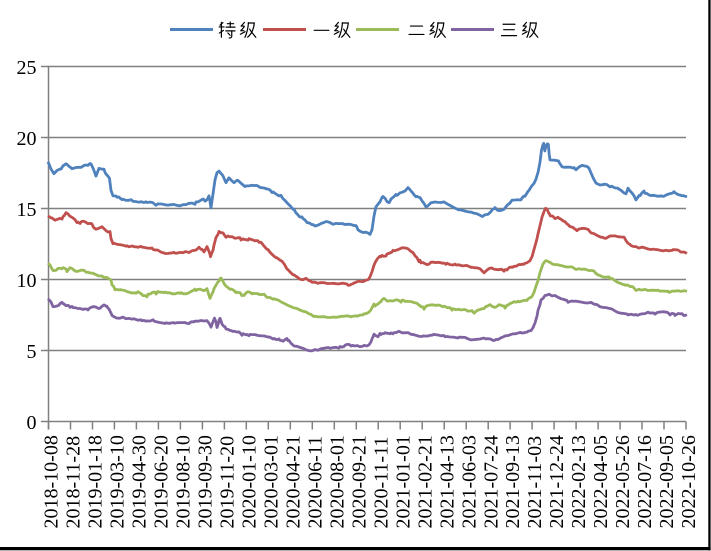  What do you see at coordinates (645, 481) in the screenshot?
I see `svg-text: 2022-07-16` at bounding box center [645, 481].